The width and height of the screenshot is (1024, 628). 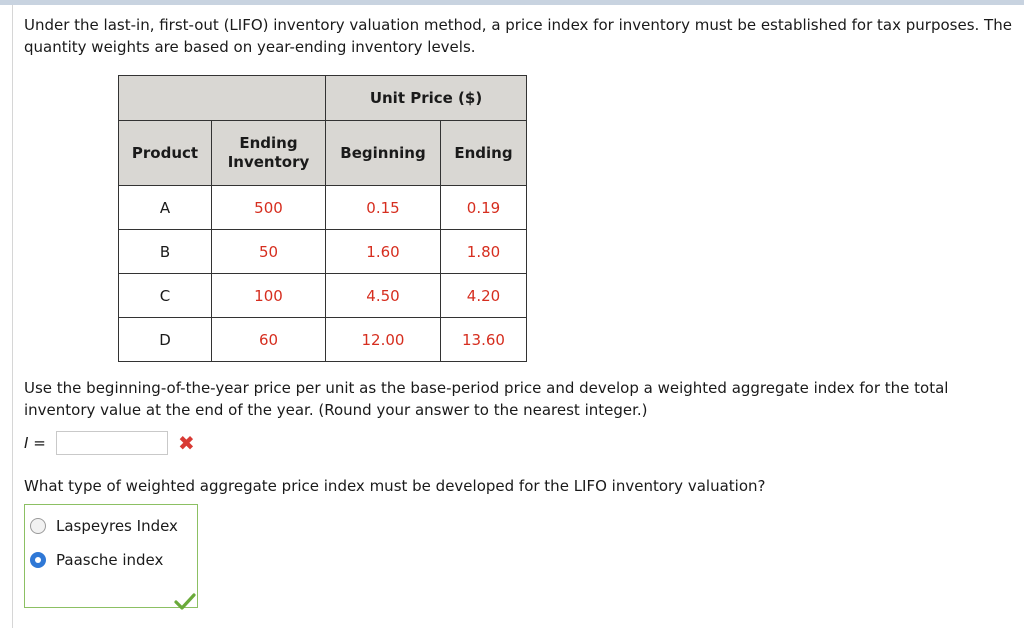 I want to click on ending-price-cell: 4.20, so click(x=483, y=295).